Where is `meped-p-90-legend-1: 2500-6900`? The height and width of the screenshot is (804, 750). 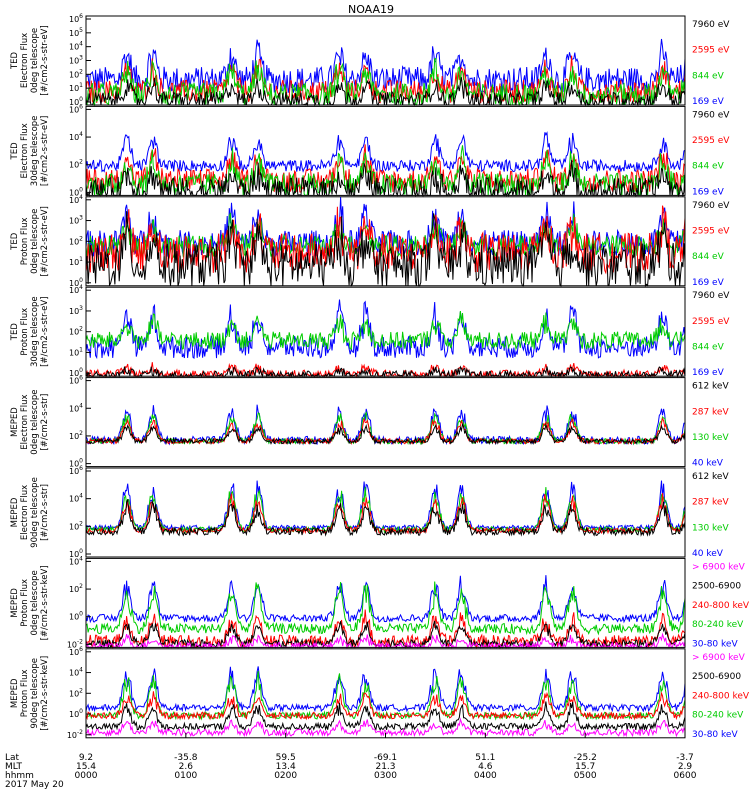 meped-p-90-legend-1: 2500-6900 is located at coordinates (716, 677).